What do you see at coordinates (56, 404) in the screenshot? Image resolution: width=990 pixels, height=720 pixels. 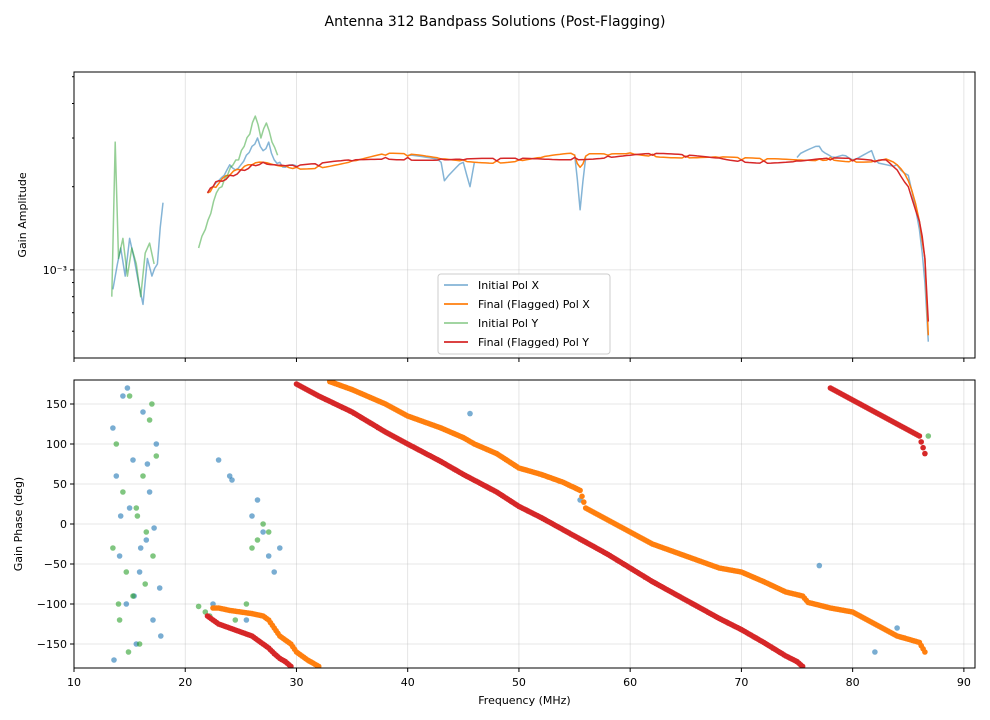 I see `phase-y-tick-label: 150` at bounding box center [56, 404].